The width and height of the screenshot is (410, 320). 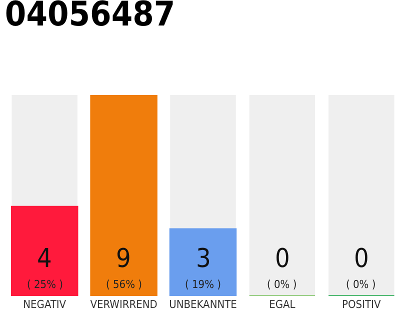 I want to click on x-tick-label: VERWIRREND, so click(x=124, y=304).